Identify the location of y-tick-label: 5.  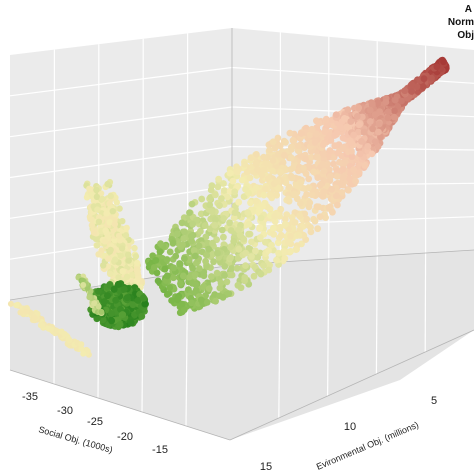
(434, 401).